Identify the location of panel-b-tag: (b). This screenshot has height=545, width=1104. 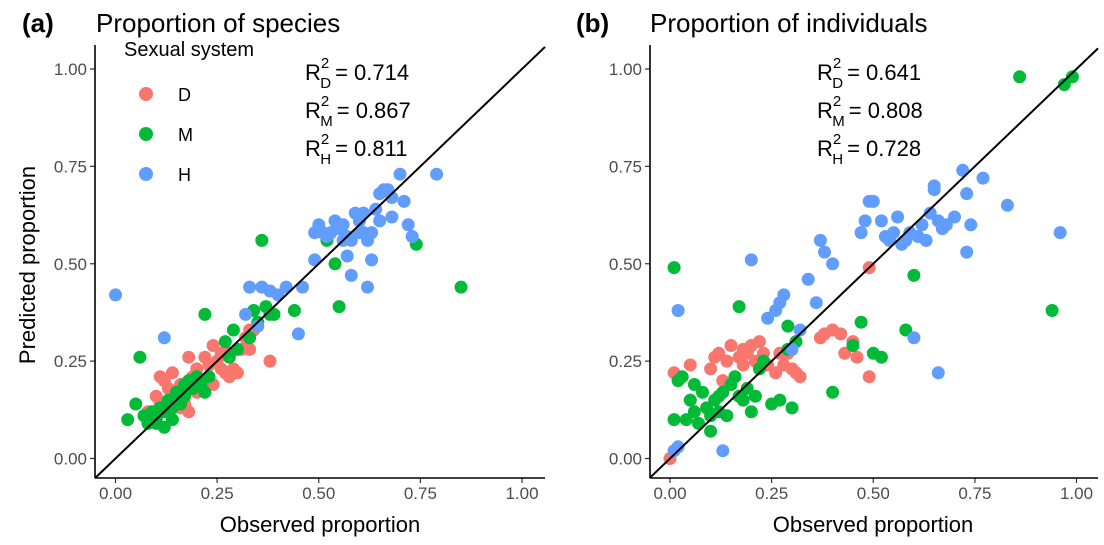
(592, 23).